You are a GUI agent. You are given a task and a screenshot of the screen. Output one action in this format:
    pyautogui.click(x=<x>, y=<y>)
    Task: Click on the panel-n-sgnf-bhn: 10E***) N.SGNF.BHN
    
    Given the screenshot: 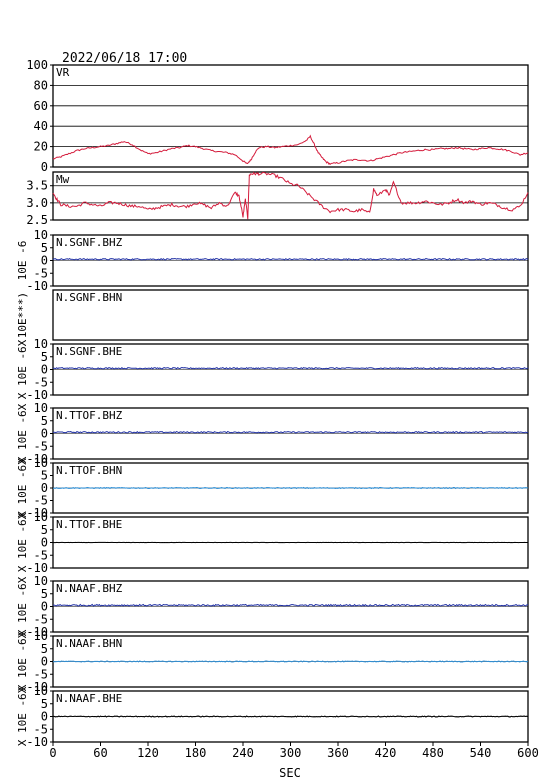 What is the action you would take?
    pyautogui.click(x=272, y=315)
    